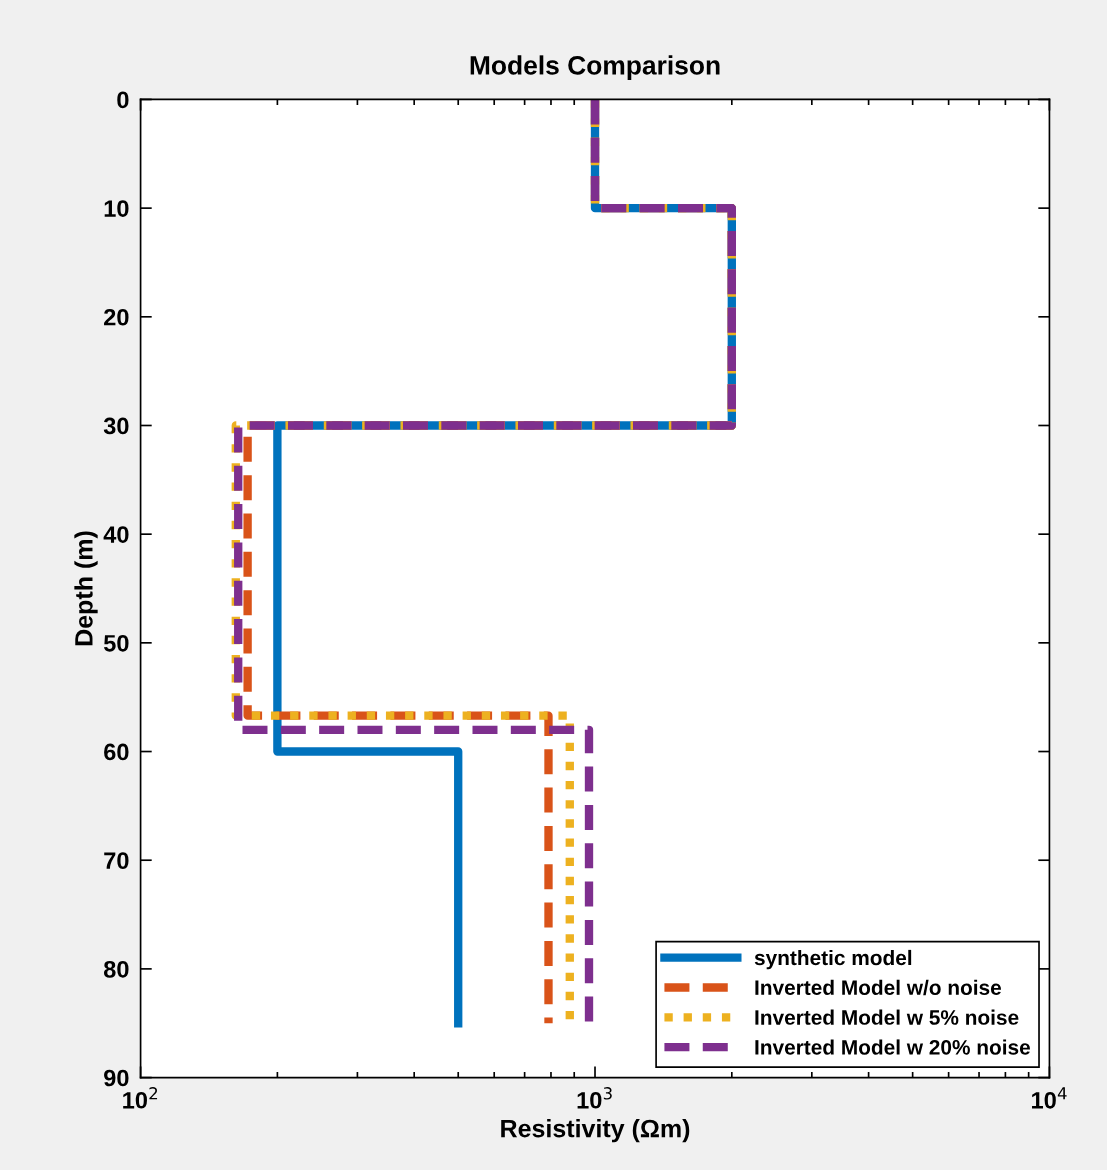 This screenshot has height=1170, width=1107. What do you see at coordinates (878, 987) in the screenshot?
I see `legend-label: Inverted Model w/o noise` at bounding box center [878, 987].